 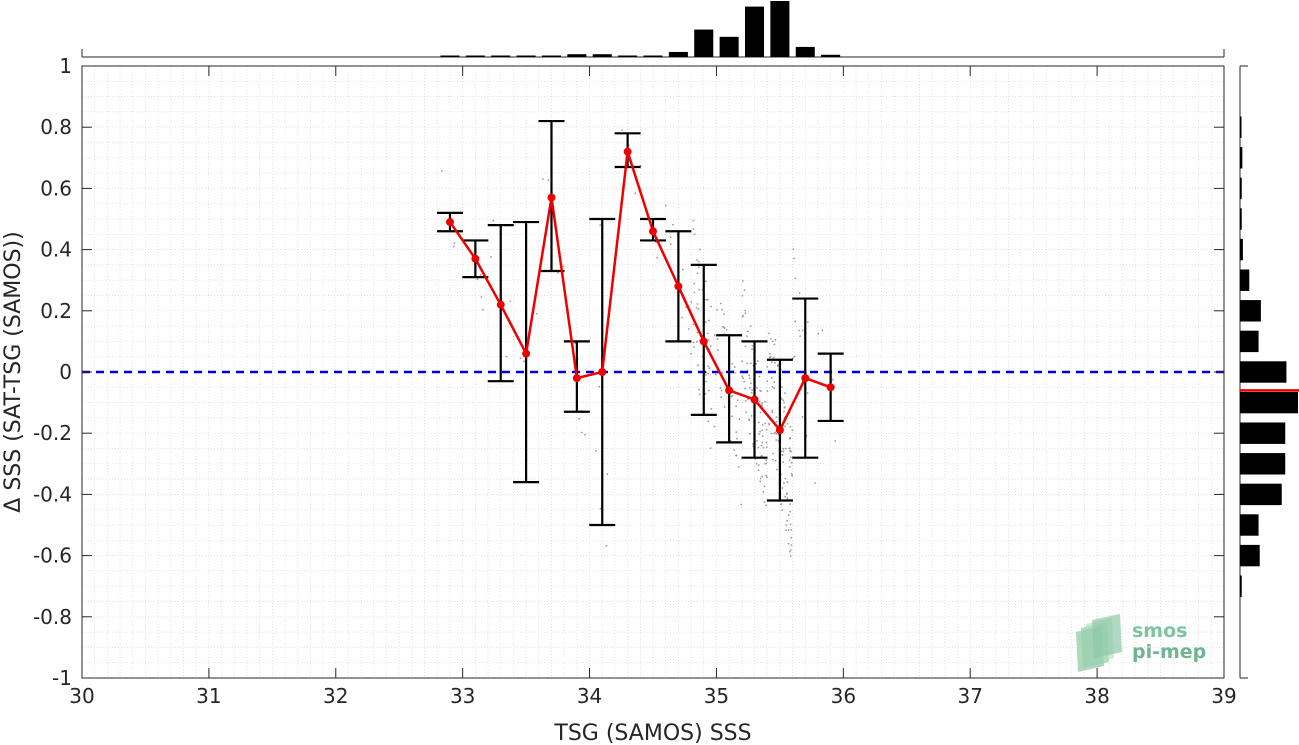 What do you see at coordinates (1159, 631) in the screenshot?
I see `logo-text-smos: smos` at bounding box center [1159, 631].